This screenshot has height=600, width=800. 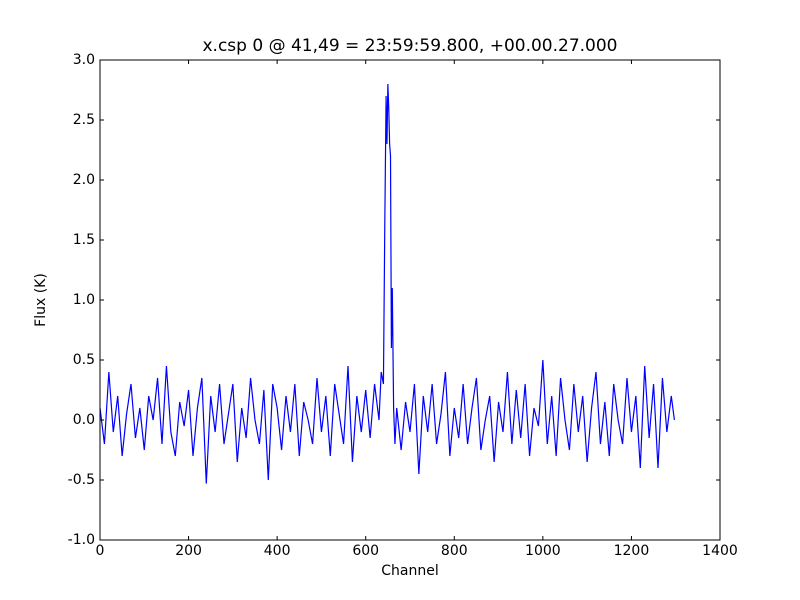 I want to click on x-axis-label: Channel, so click(x=409, y=571).